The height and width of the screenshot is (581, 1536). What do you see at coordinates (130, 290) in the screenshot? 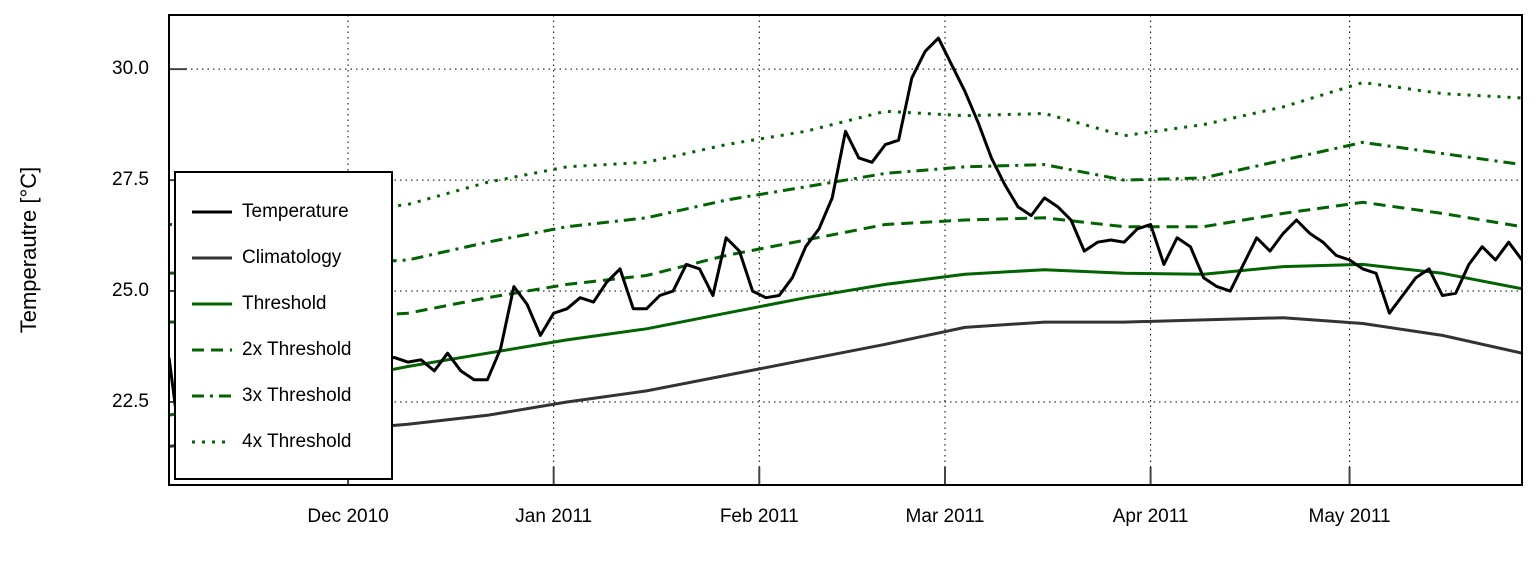
I see `y-tick-label: 25.0` at bounding box center [130, 290].